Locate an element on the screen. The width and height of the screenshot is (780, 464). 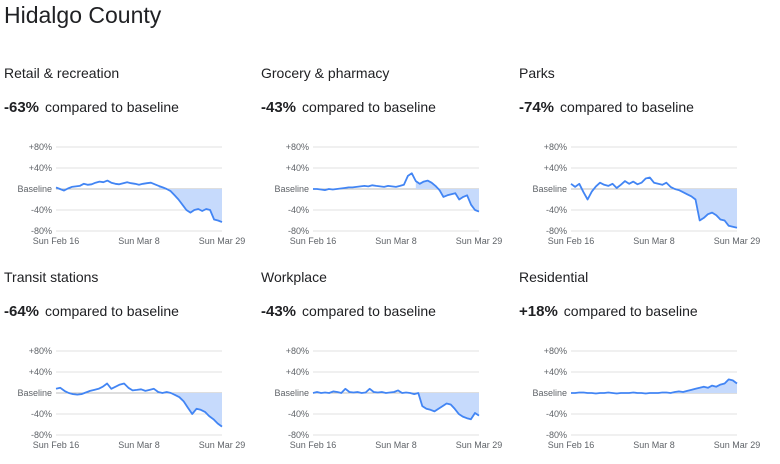
chart-title: Retail & recreation is located at coordinates (62, 73).